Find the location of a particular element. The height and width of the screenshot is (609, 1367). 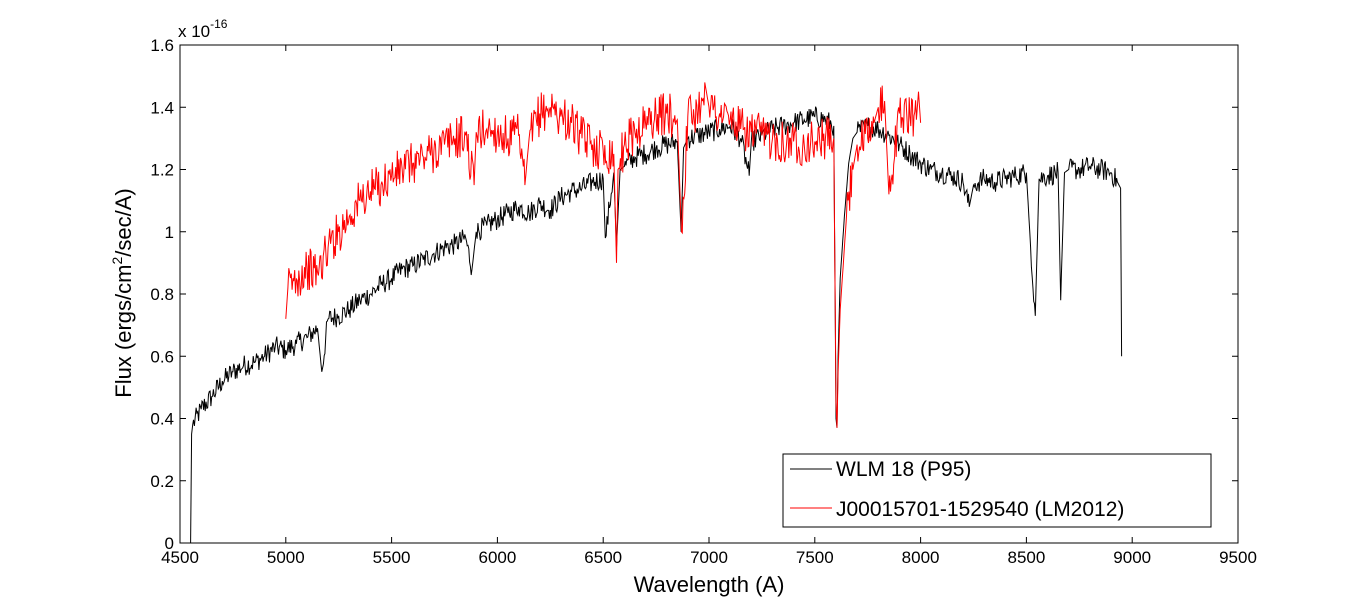

y-tick-label: 0 is located at coordinates (169, 543).